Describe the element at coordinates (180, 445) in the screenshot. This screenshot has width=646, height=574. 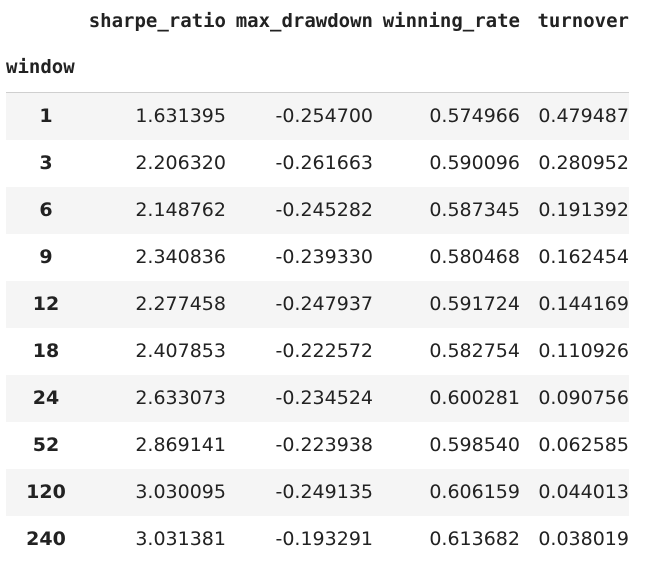
I see `sharpe-ratio-cell: 2.869141` at that location.